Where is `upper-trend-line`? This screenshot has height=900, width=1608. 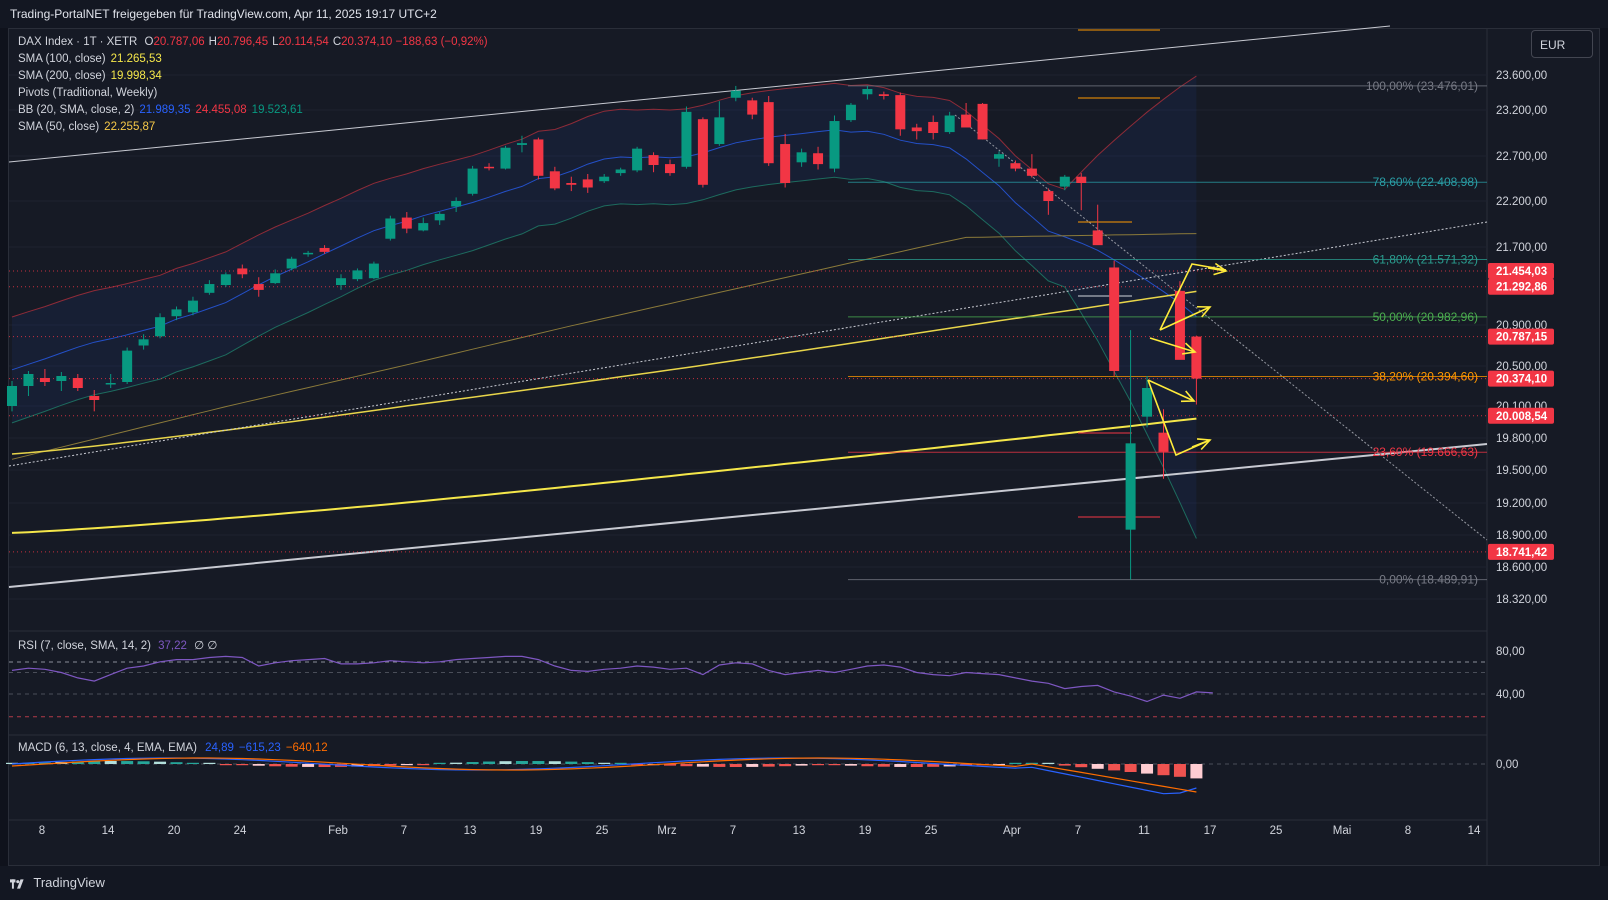
upper-trend-line is located at coordinates (699, 94).